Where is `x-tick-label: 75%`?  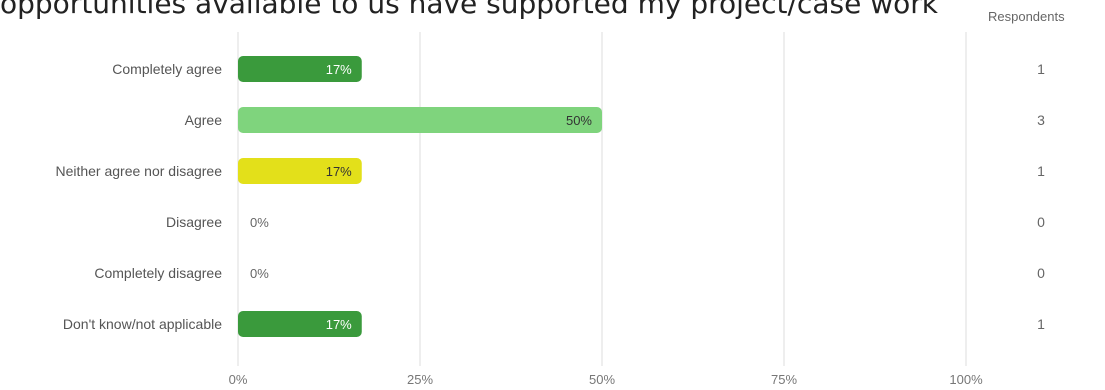
x-tick-label: 75% is located at coordinates (784, 379).